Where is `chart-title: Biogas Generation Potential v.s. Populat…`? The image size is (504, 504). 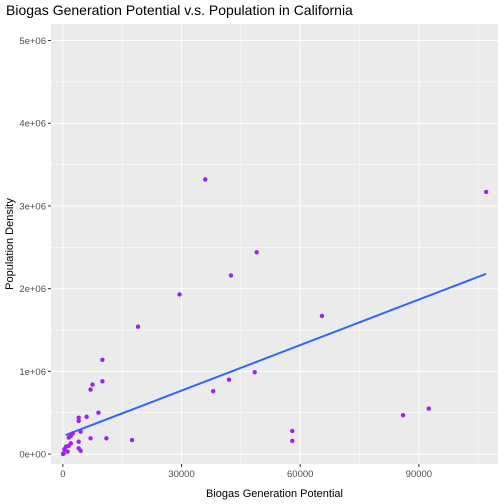 chart-title: Biogas Generation Potential v.s. Populat… is located at coordinates (179, 10).